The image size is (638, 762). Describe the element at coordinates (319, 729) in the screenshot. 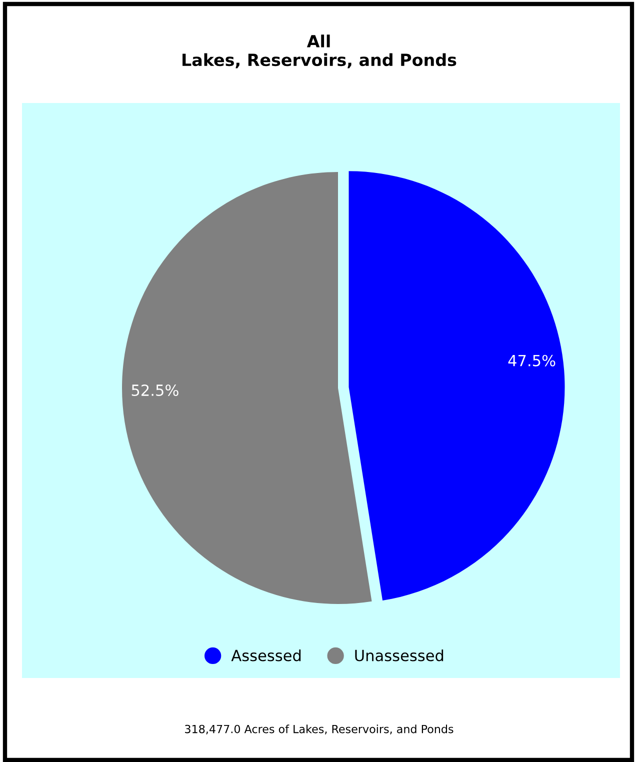

I see `text: 318,477.0 Acres of Lakes, Reservoirs, and Ponds` at that location.